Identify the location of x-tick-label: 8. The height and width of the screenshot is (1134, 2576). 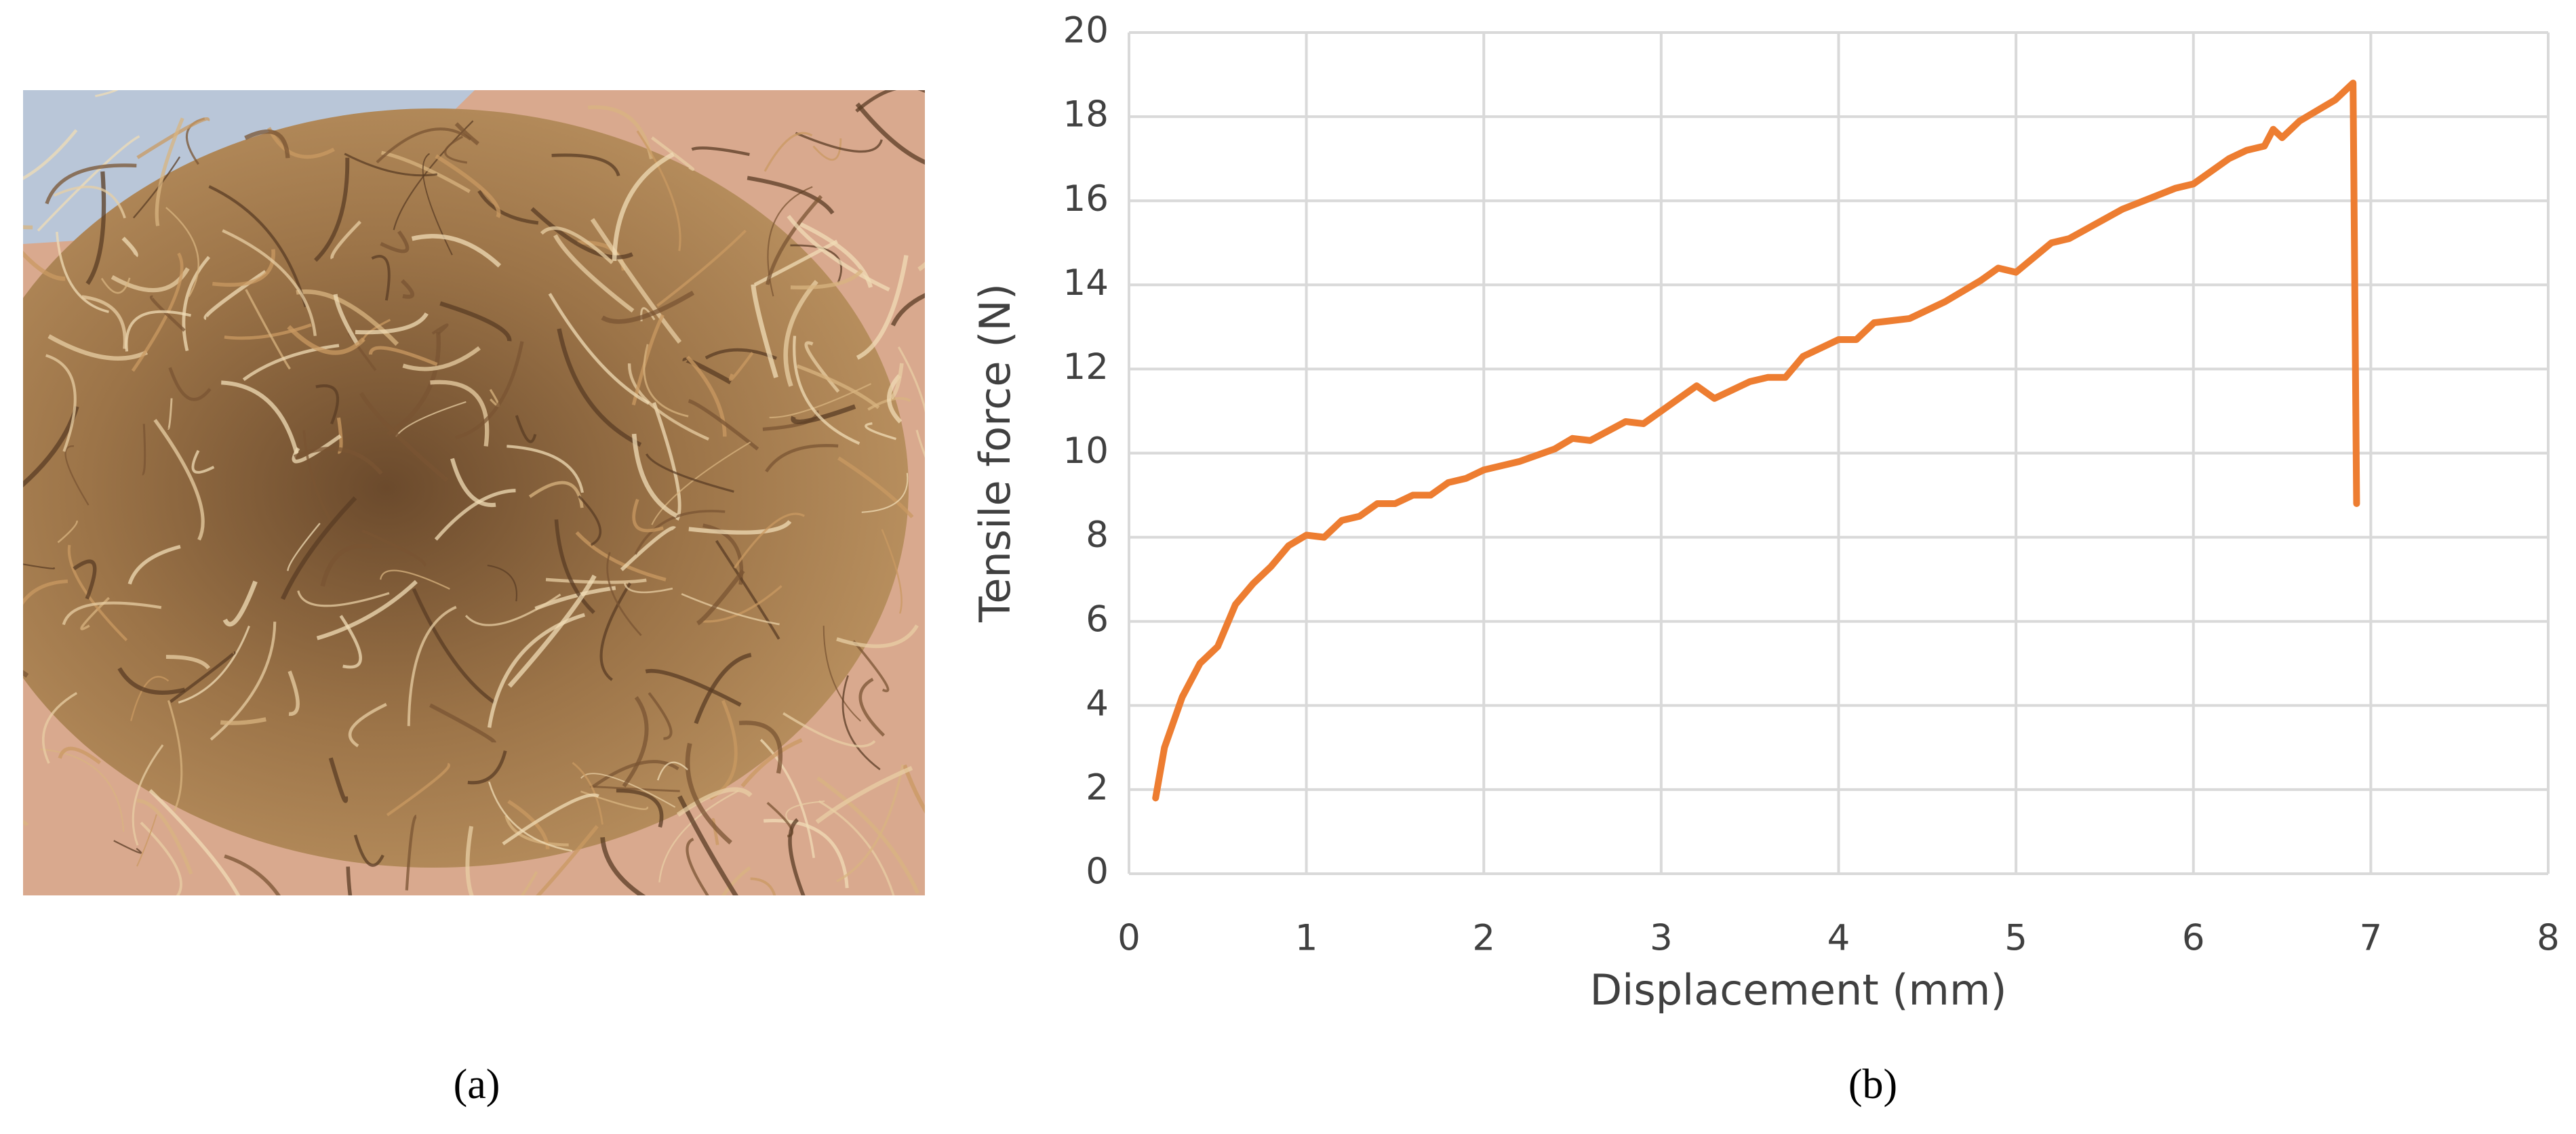
(2548, 938).